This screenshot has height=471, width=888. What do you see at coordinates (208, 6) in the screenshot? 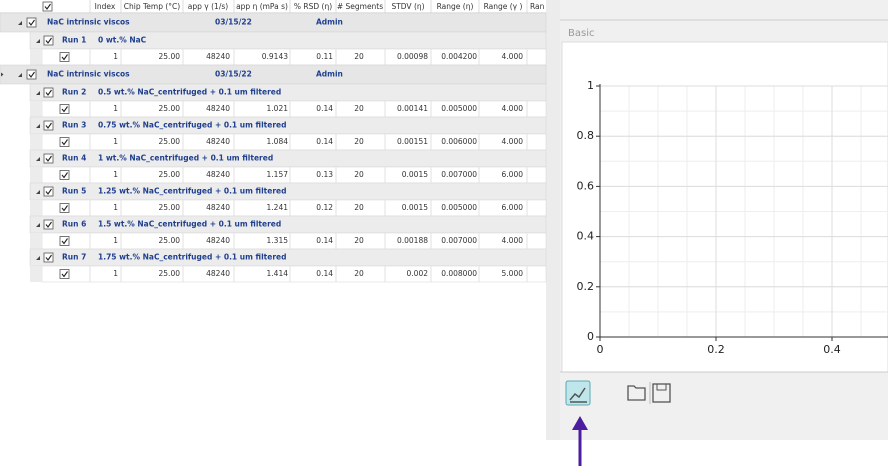
I see `column-header: app γ (1/s)` at bounding box center [208, 6].